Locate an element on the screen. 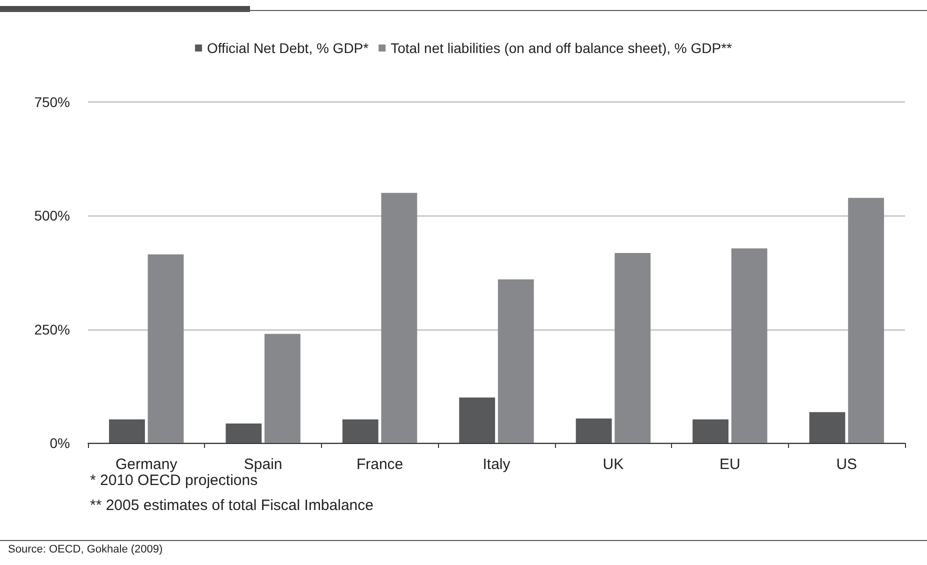  x-tick-label: Italy is located at coordinates (496, 464).